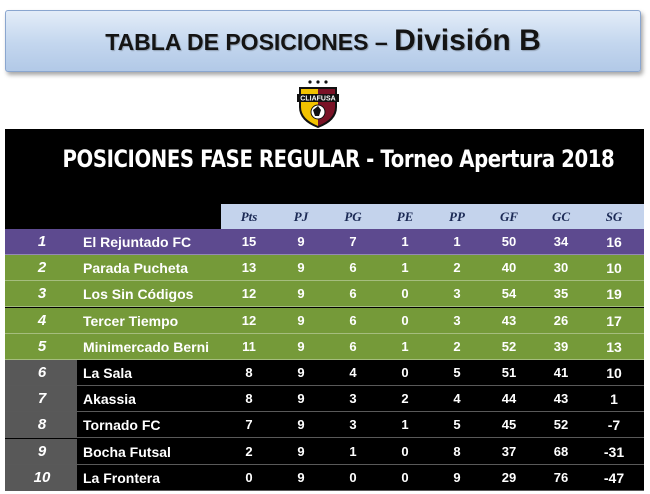  I want to click on col-pp: PP, so click(457, 216).